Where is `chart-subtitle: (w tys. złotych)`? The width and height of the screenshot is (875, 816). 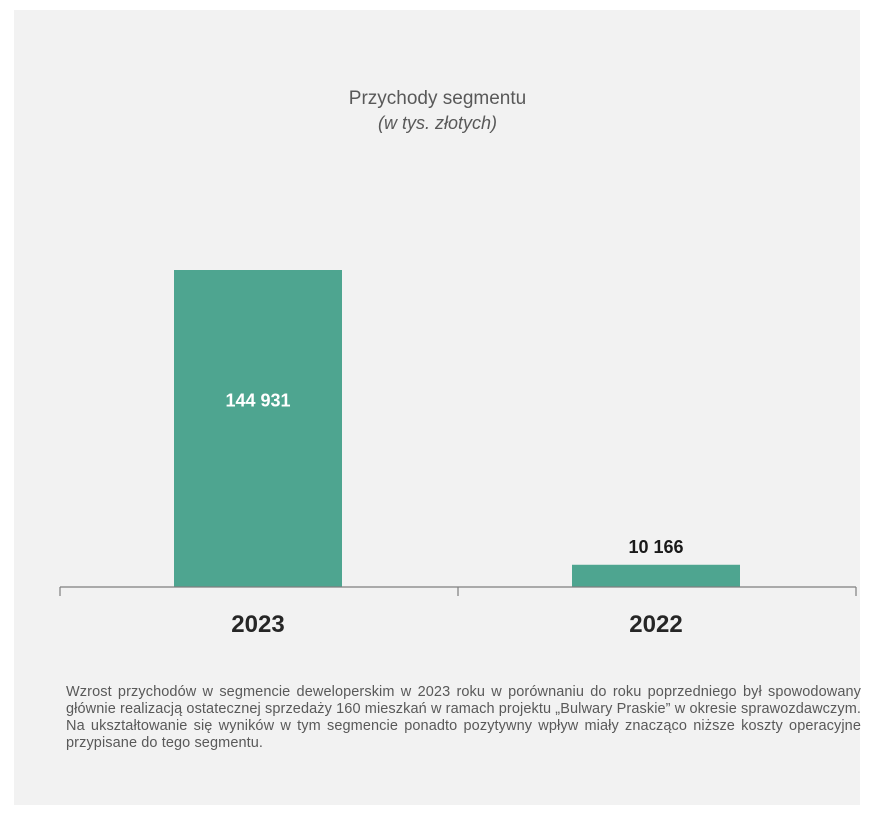 chart-subtitle: (w tys. złotych) is located at coordinates (437, 123).